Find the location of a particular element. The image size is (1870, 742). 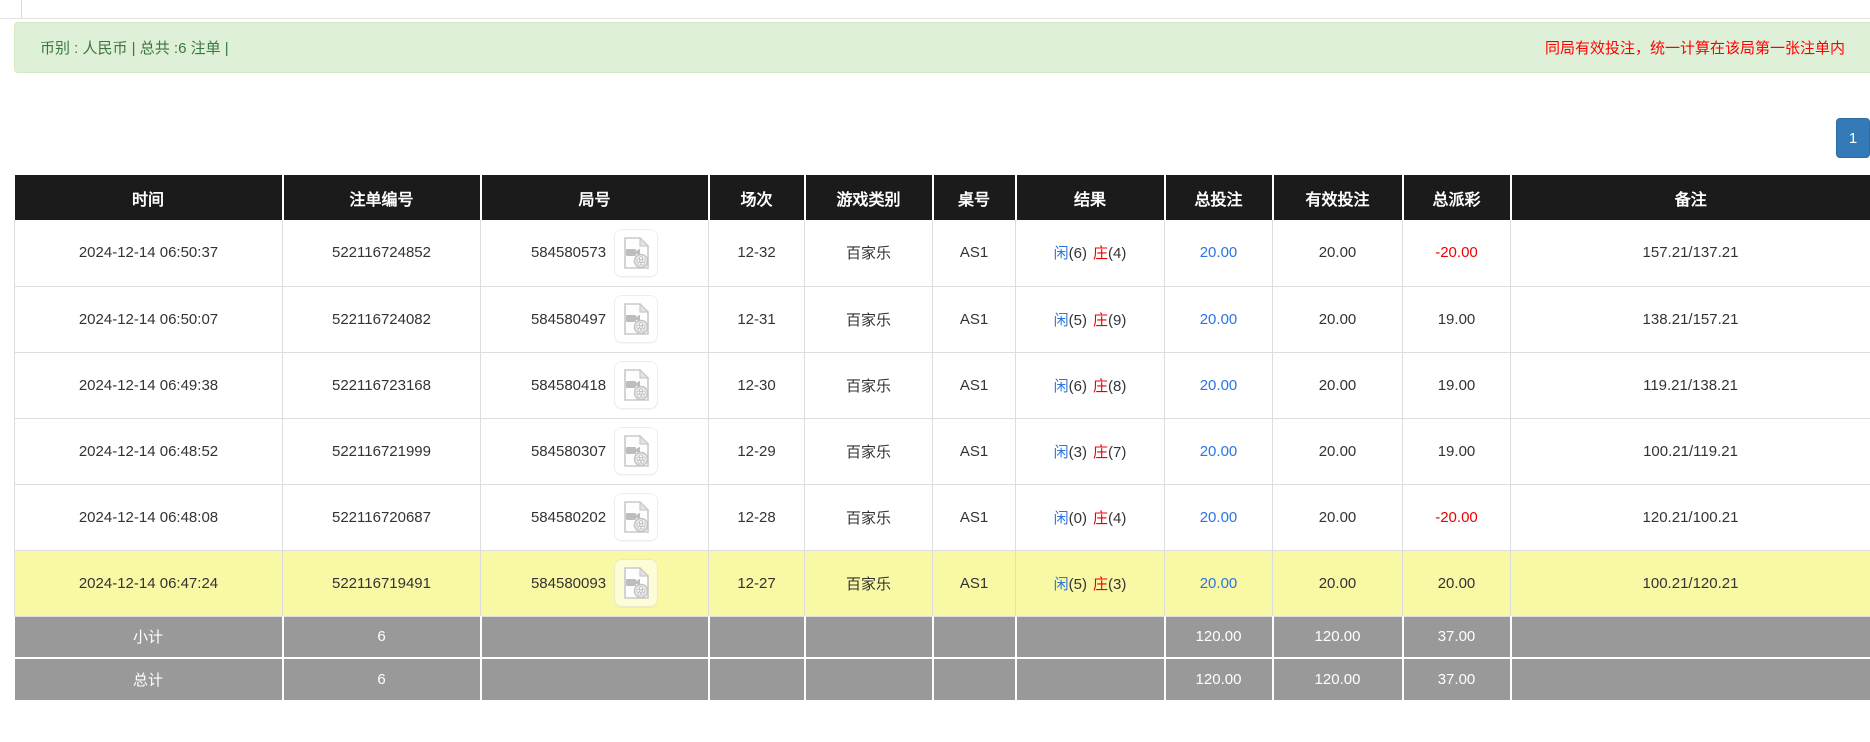

cell-remark: 138.21/157.21 is located at coordinates (1690, 319).